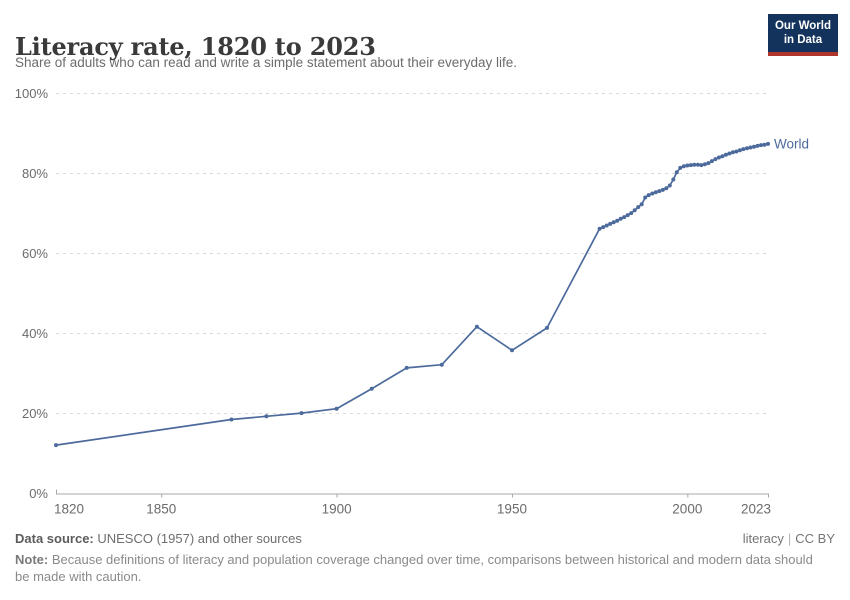 The height and width of the screenshot is (600, 850). I want to click on topic-link: literacy, so click(763, 538).